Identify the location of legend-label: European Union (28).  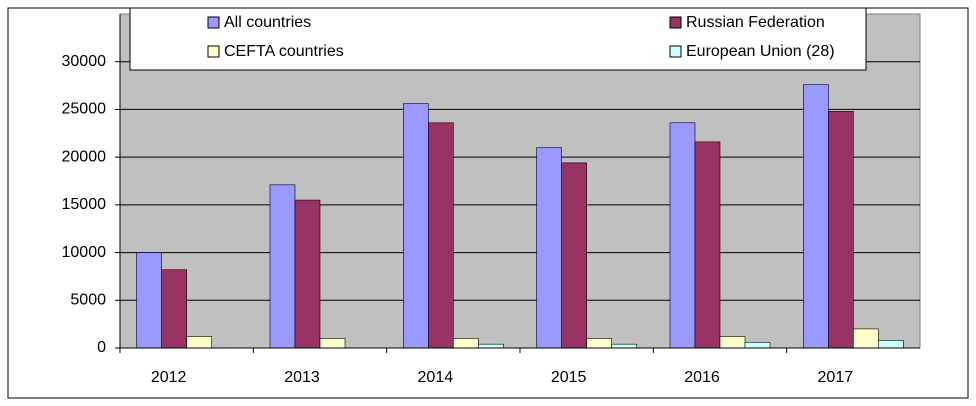
(760, 51).